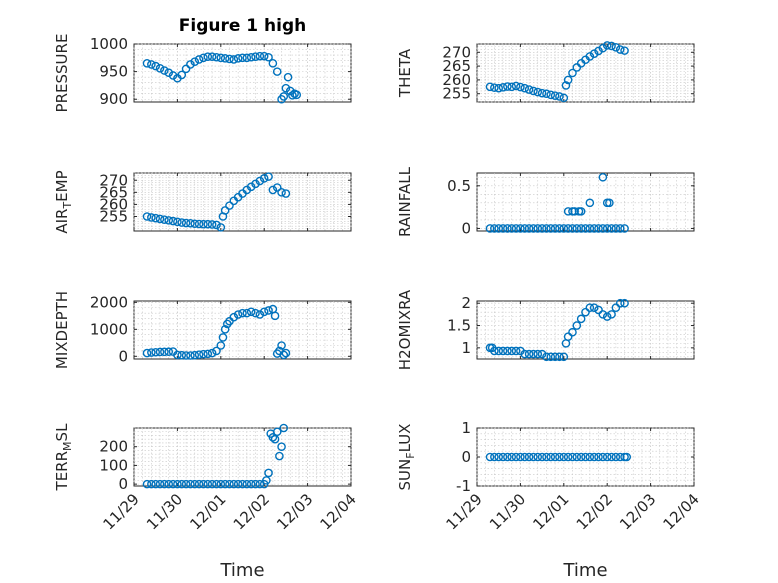 This screenshot has width=778, height=583. What do you see at coordinates (113, 447) in the screenshot?
I see `y-tick-label: 200` at bounding box center [113, 447].